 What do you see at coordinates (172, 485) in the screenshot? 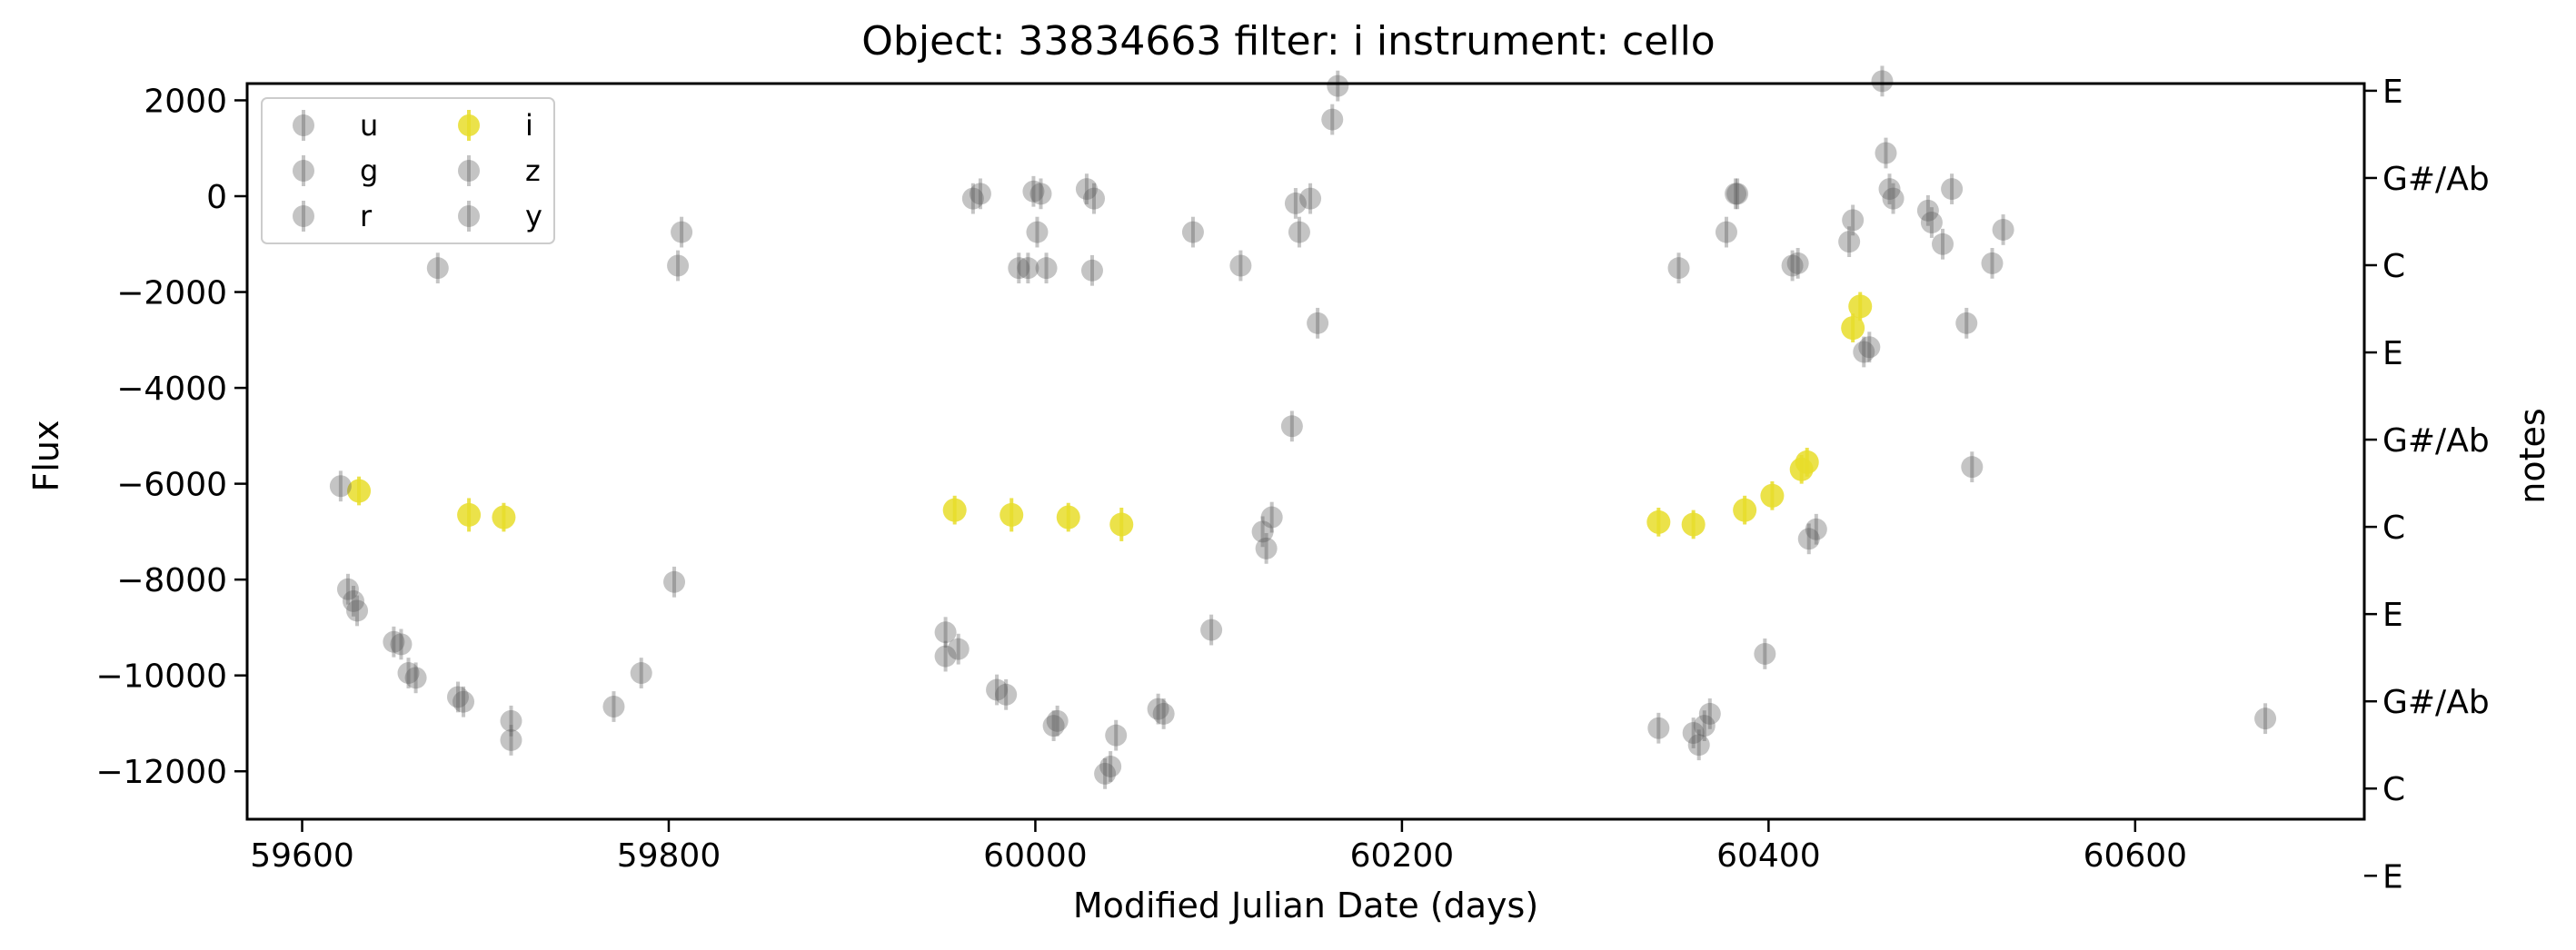
I see `y-tick-label: −6000` at bounding box center [172, 485].